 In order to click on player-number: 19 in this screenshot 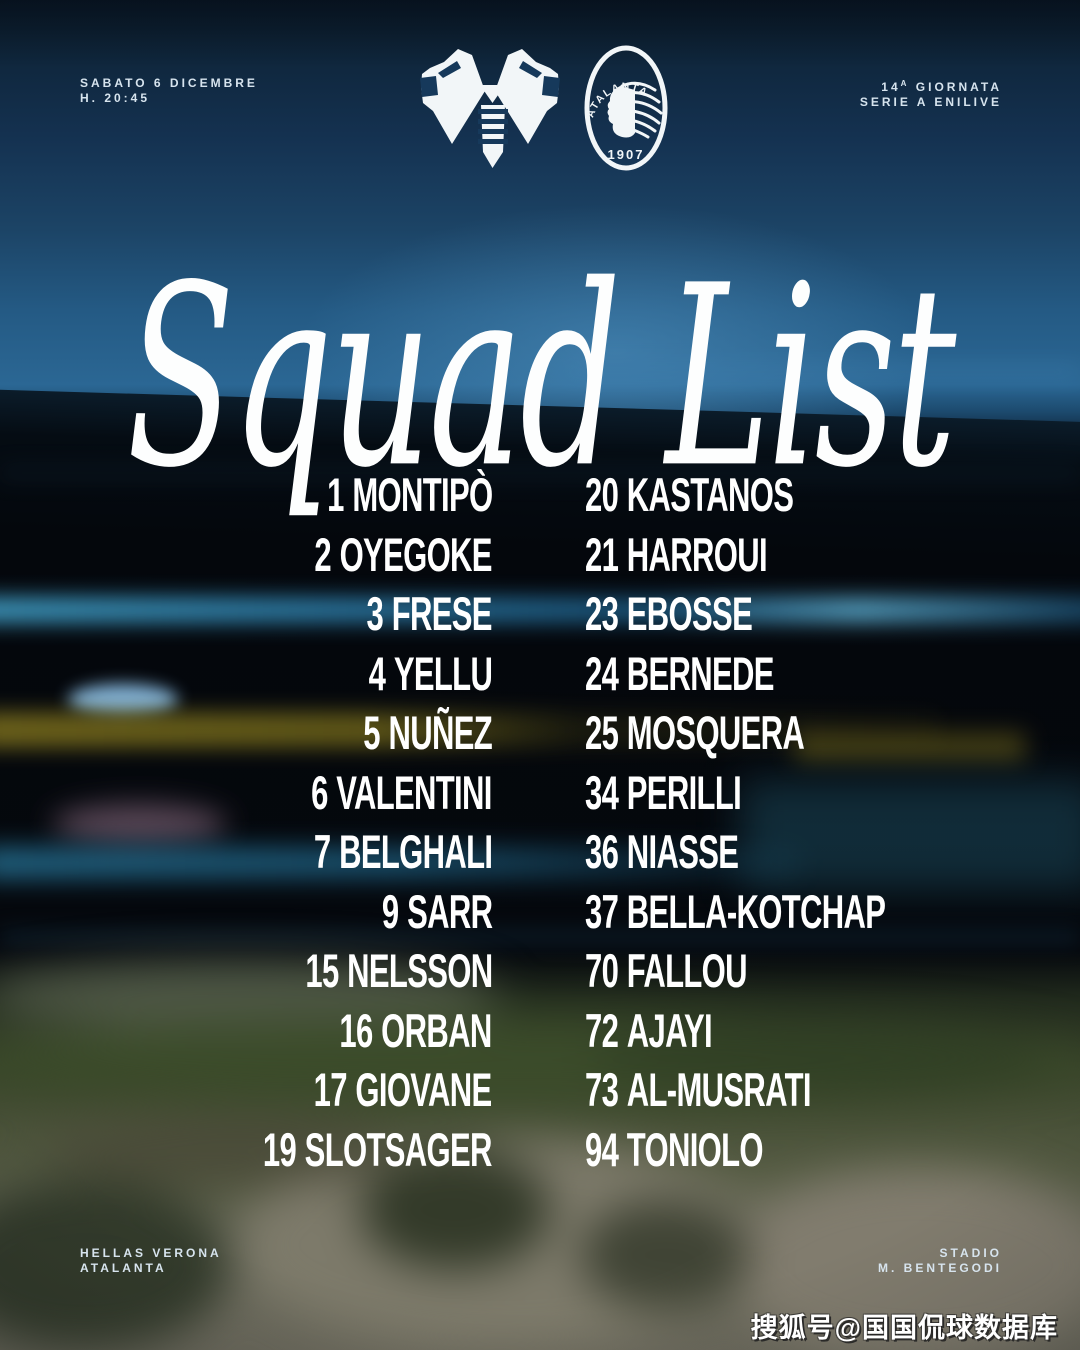, I will do `click(280, 1149)`.